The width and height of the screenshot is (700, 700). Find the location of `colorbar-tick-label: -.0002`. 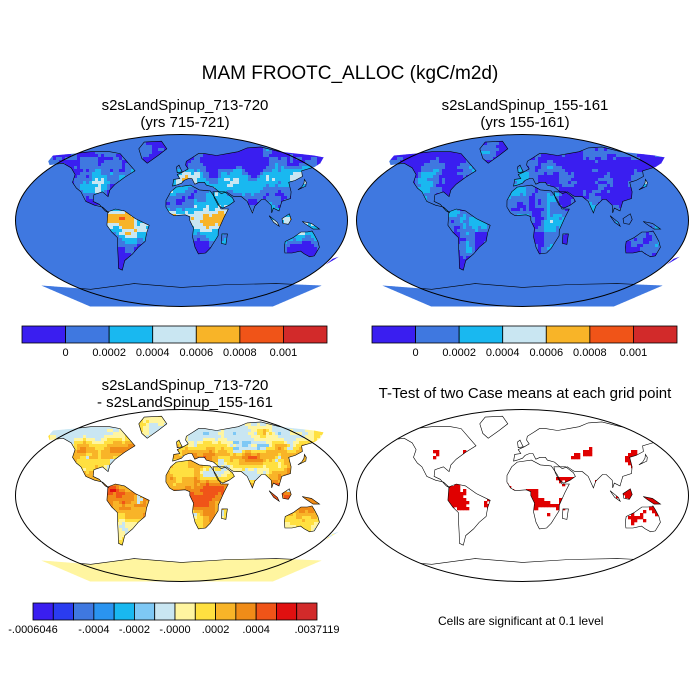

colorbar-tick-label: -.0002 is located at coordinates (134, 630).